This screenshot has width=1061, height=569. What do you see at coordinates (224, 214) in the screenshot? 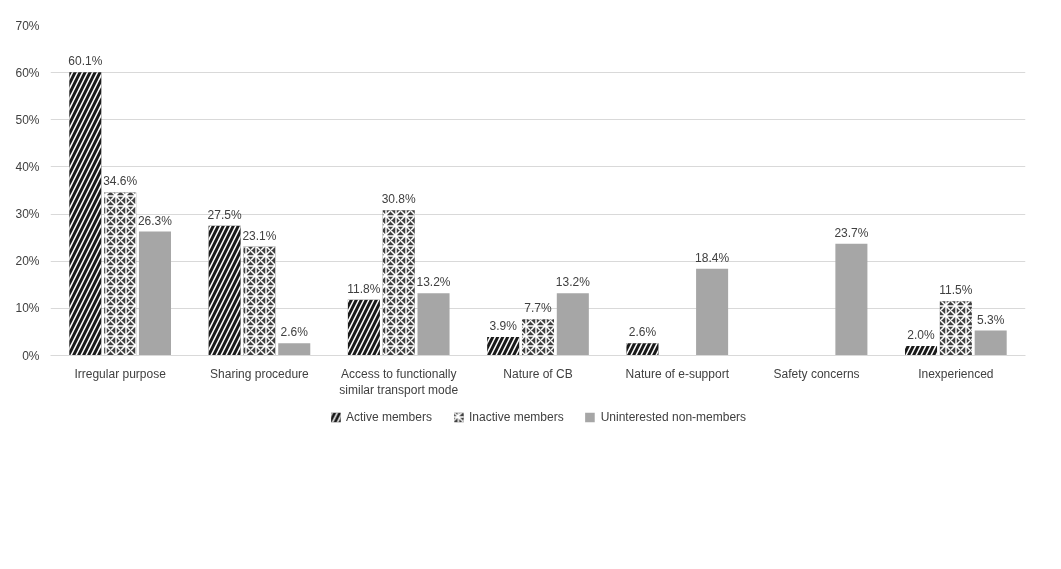
I see `data-label: 27.5%` at bounding box center [224, 214].